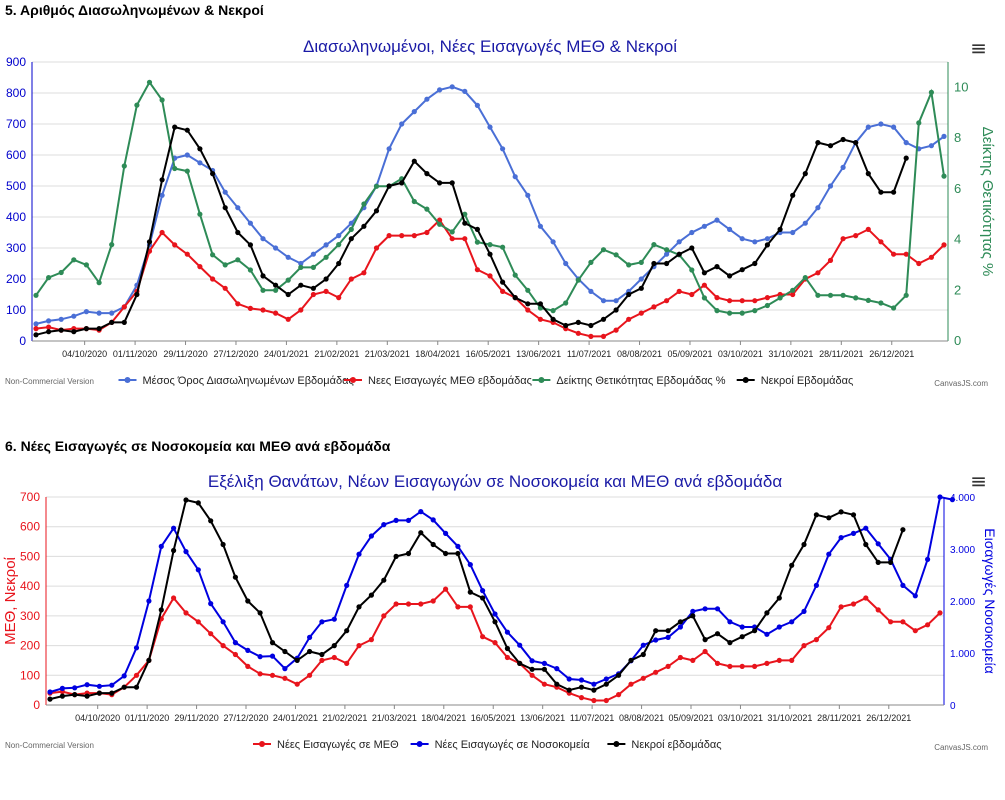 The width and height of the screenshot is (1005, 800). What do you see at coordinates (957, 239) in the screenshot?
I see `y2-tick-label: 4` at bounding box center [957, 239].